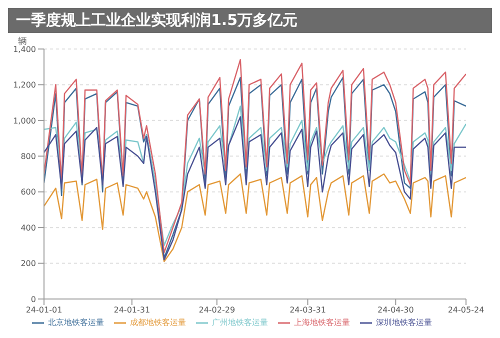  What do you see at coordinates (44, 310) in the screenshot?
I see `x-tick-label: 24-01-01` at bounding box center [44, 310].